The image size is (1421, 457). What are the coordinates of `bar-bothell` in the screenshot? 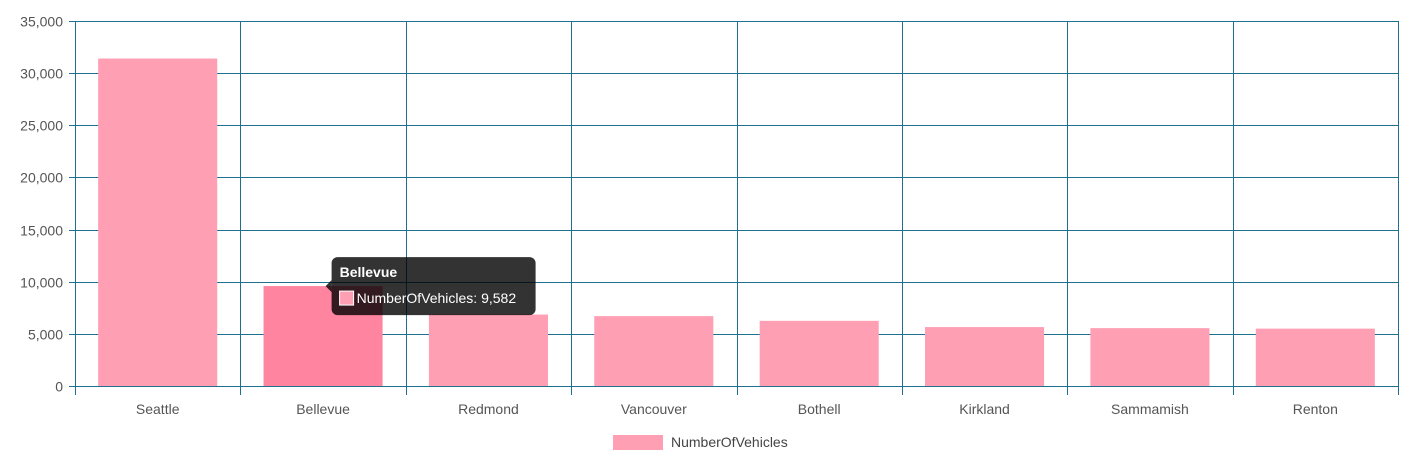 It's located at (819, 353).